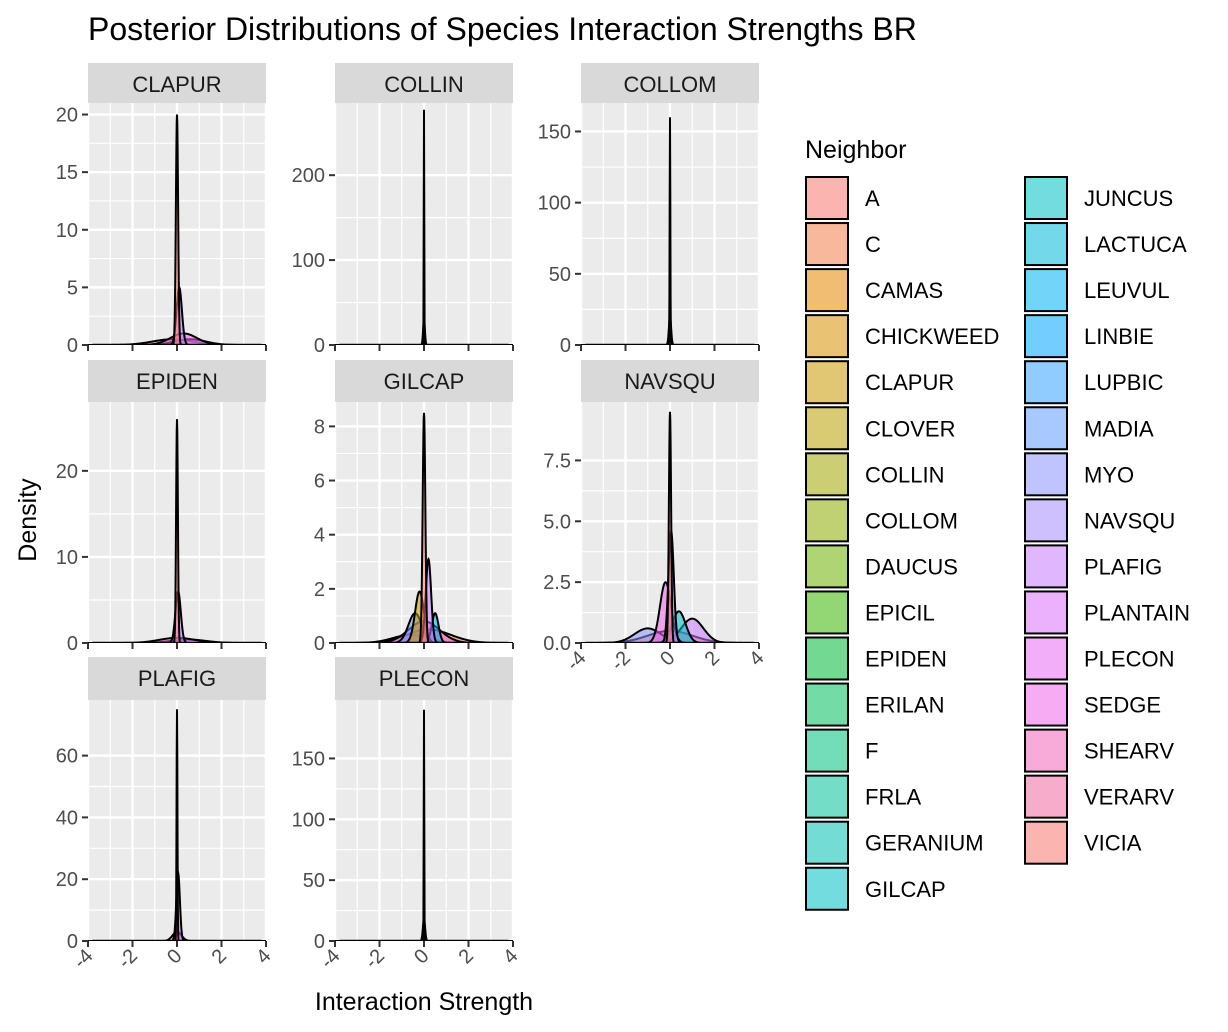 The height and width of the screenshot is (1032, 1228). I want to click on legend-entry: GERANIUM, so click(894, 842).